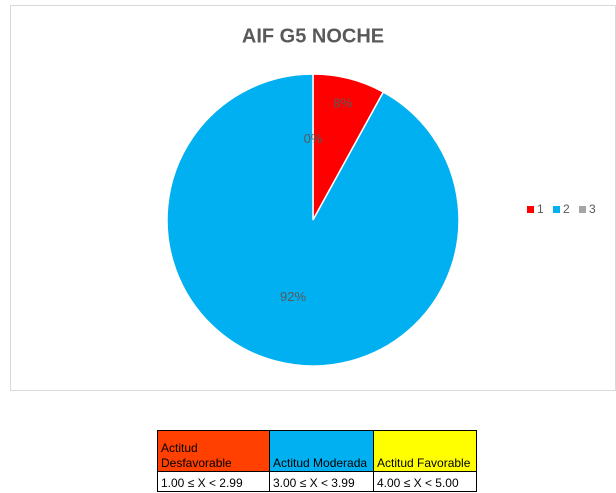 This screenshot has width=616, height=493. I want to click on data-label: 0%, so click(313, 138).